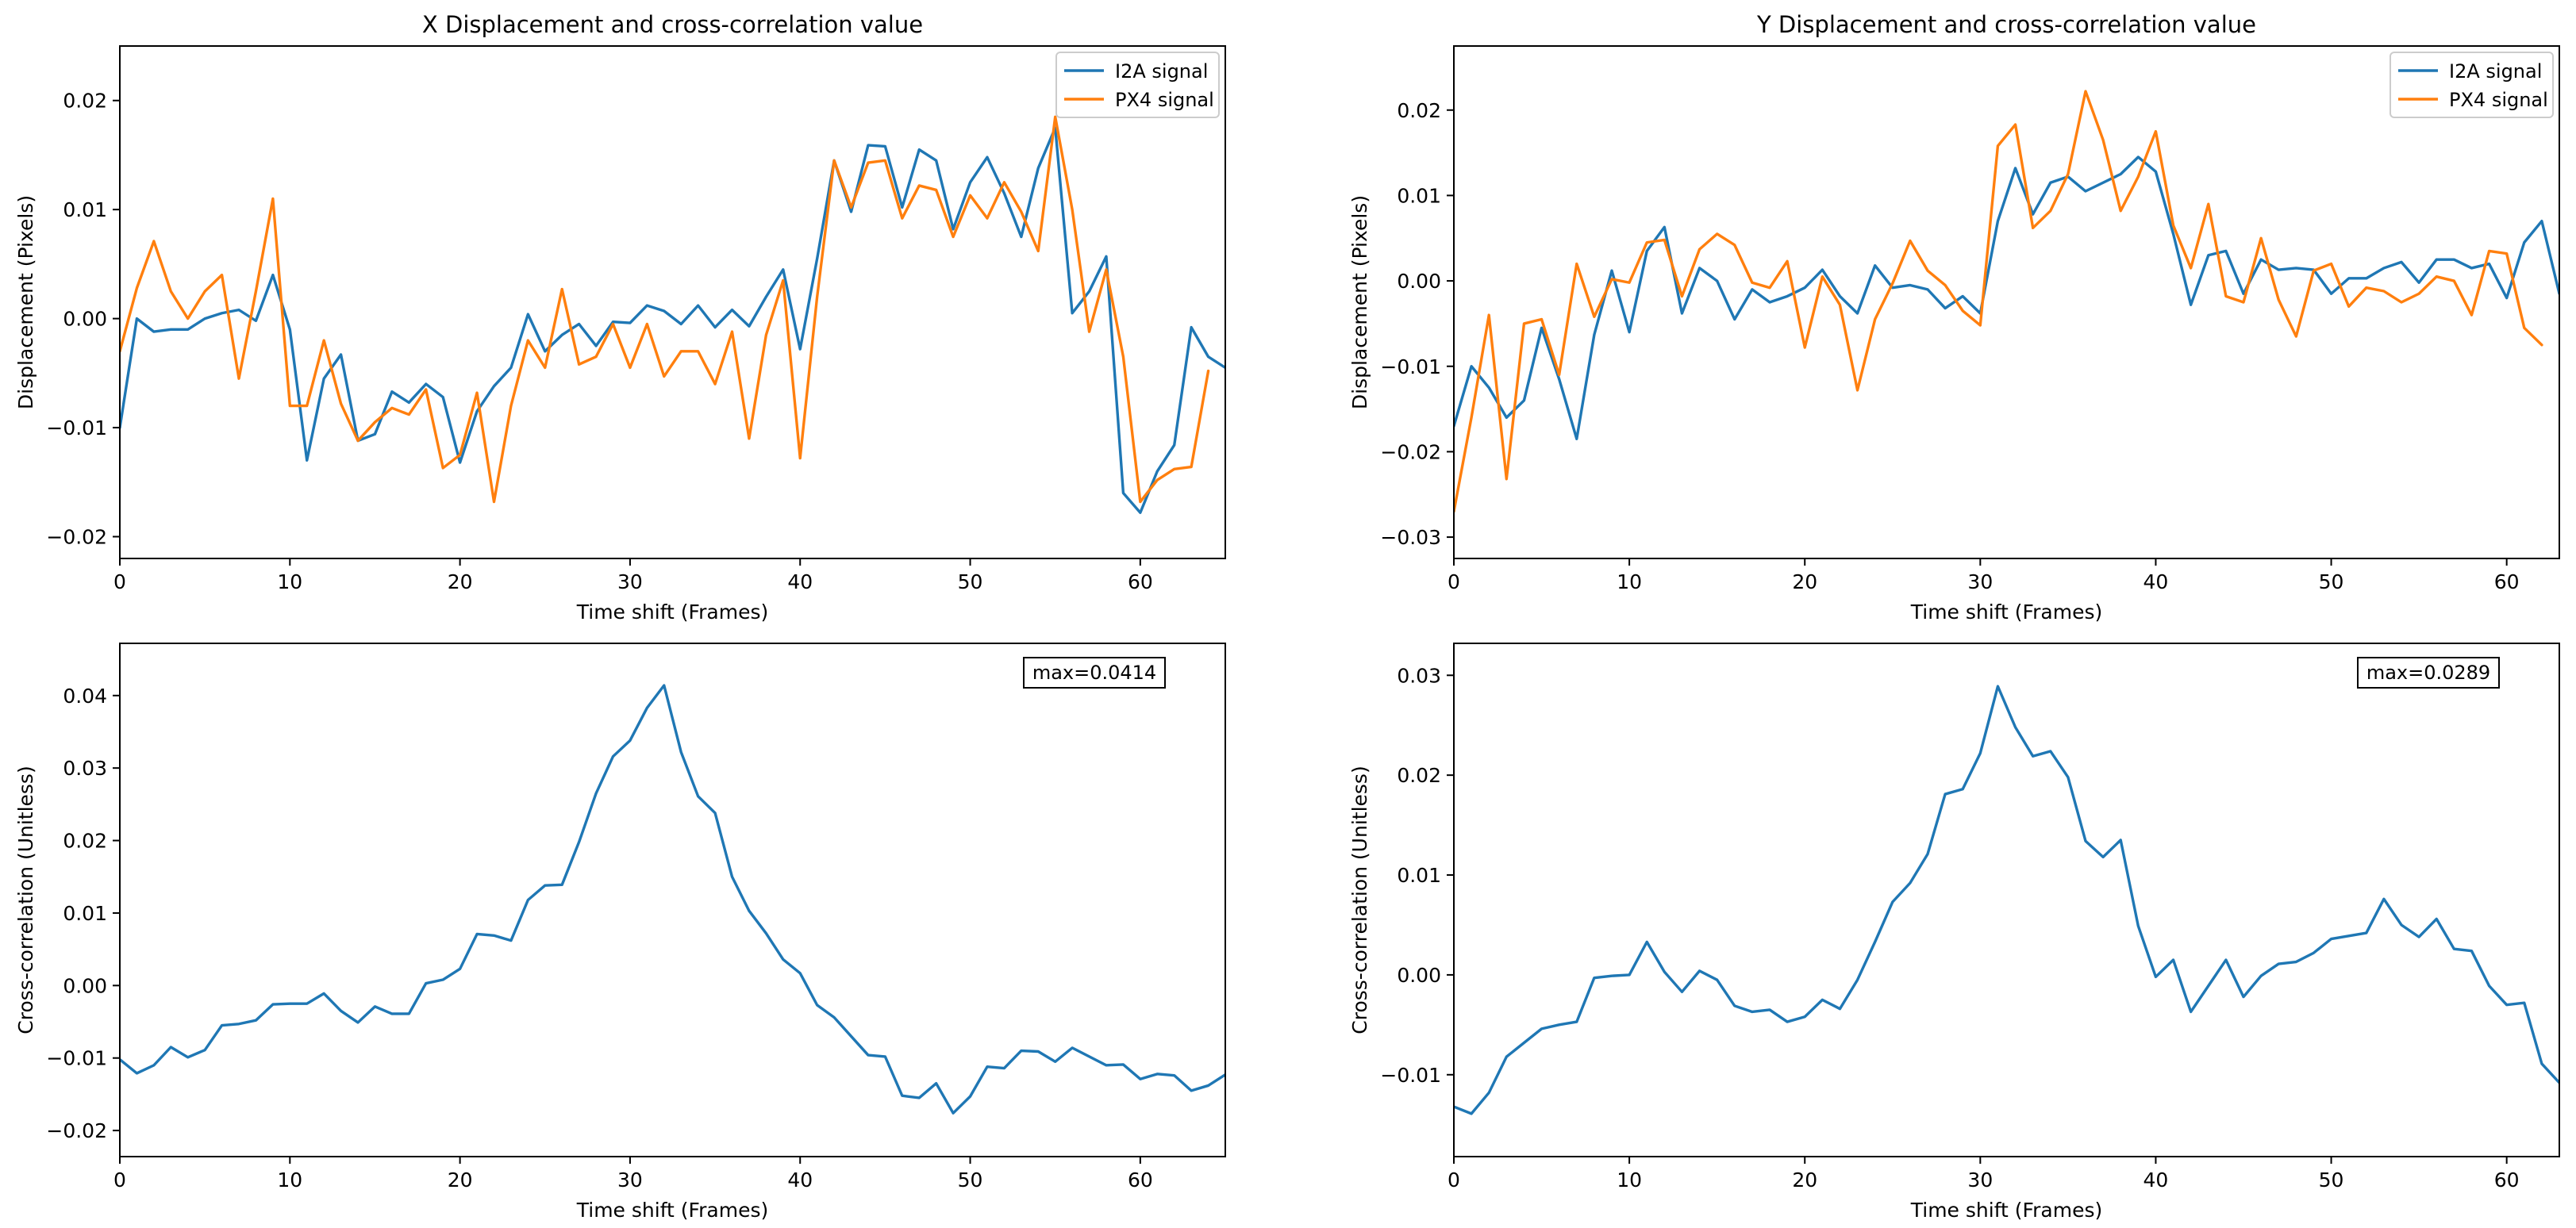  What do you see at coordinates (1410, 537) in the screenshot?
I see `y-tick-label: −0.03` at bounding box center [1410, 537].